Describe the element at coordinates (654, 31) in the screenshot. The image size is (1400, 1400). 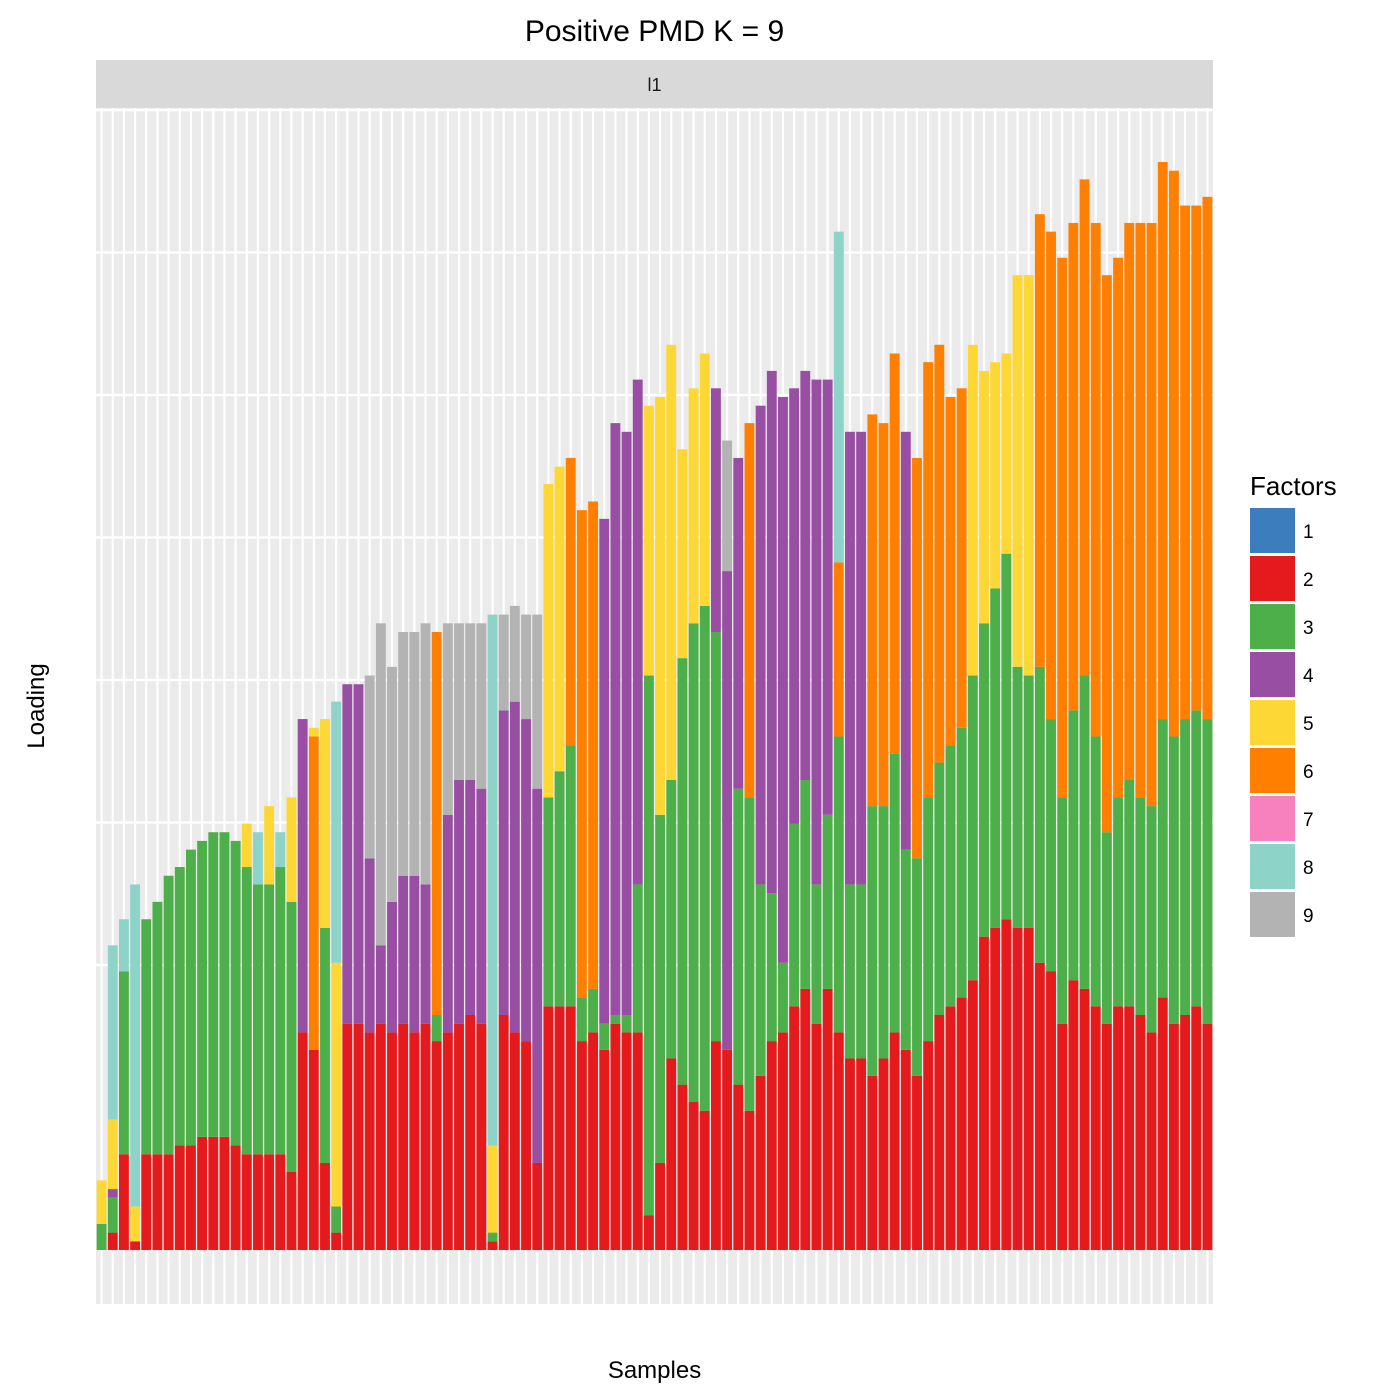
I see `chart-title: Positive PMD K = 9` at that location.